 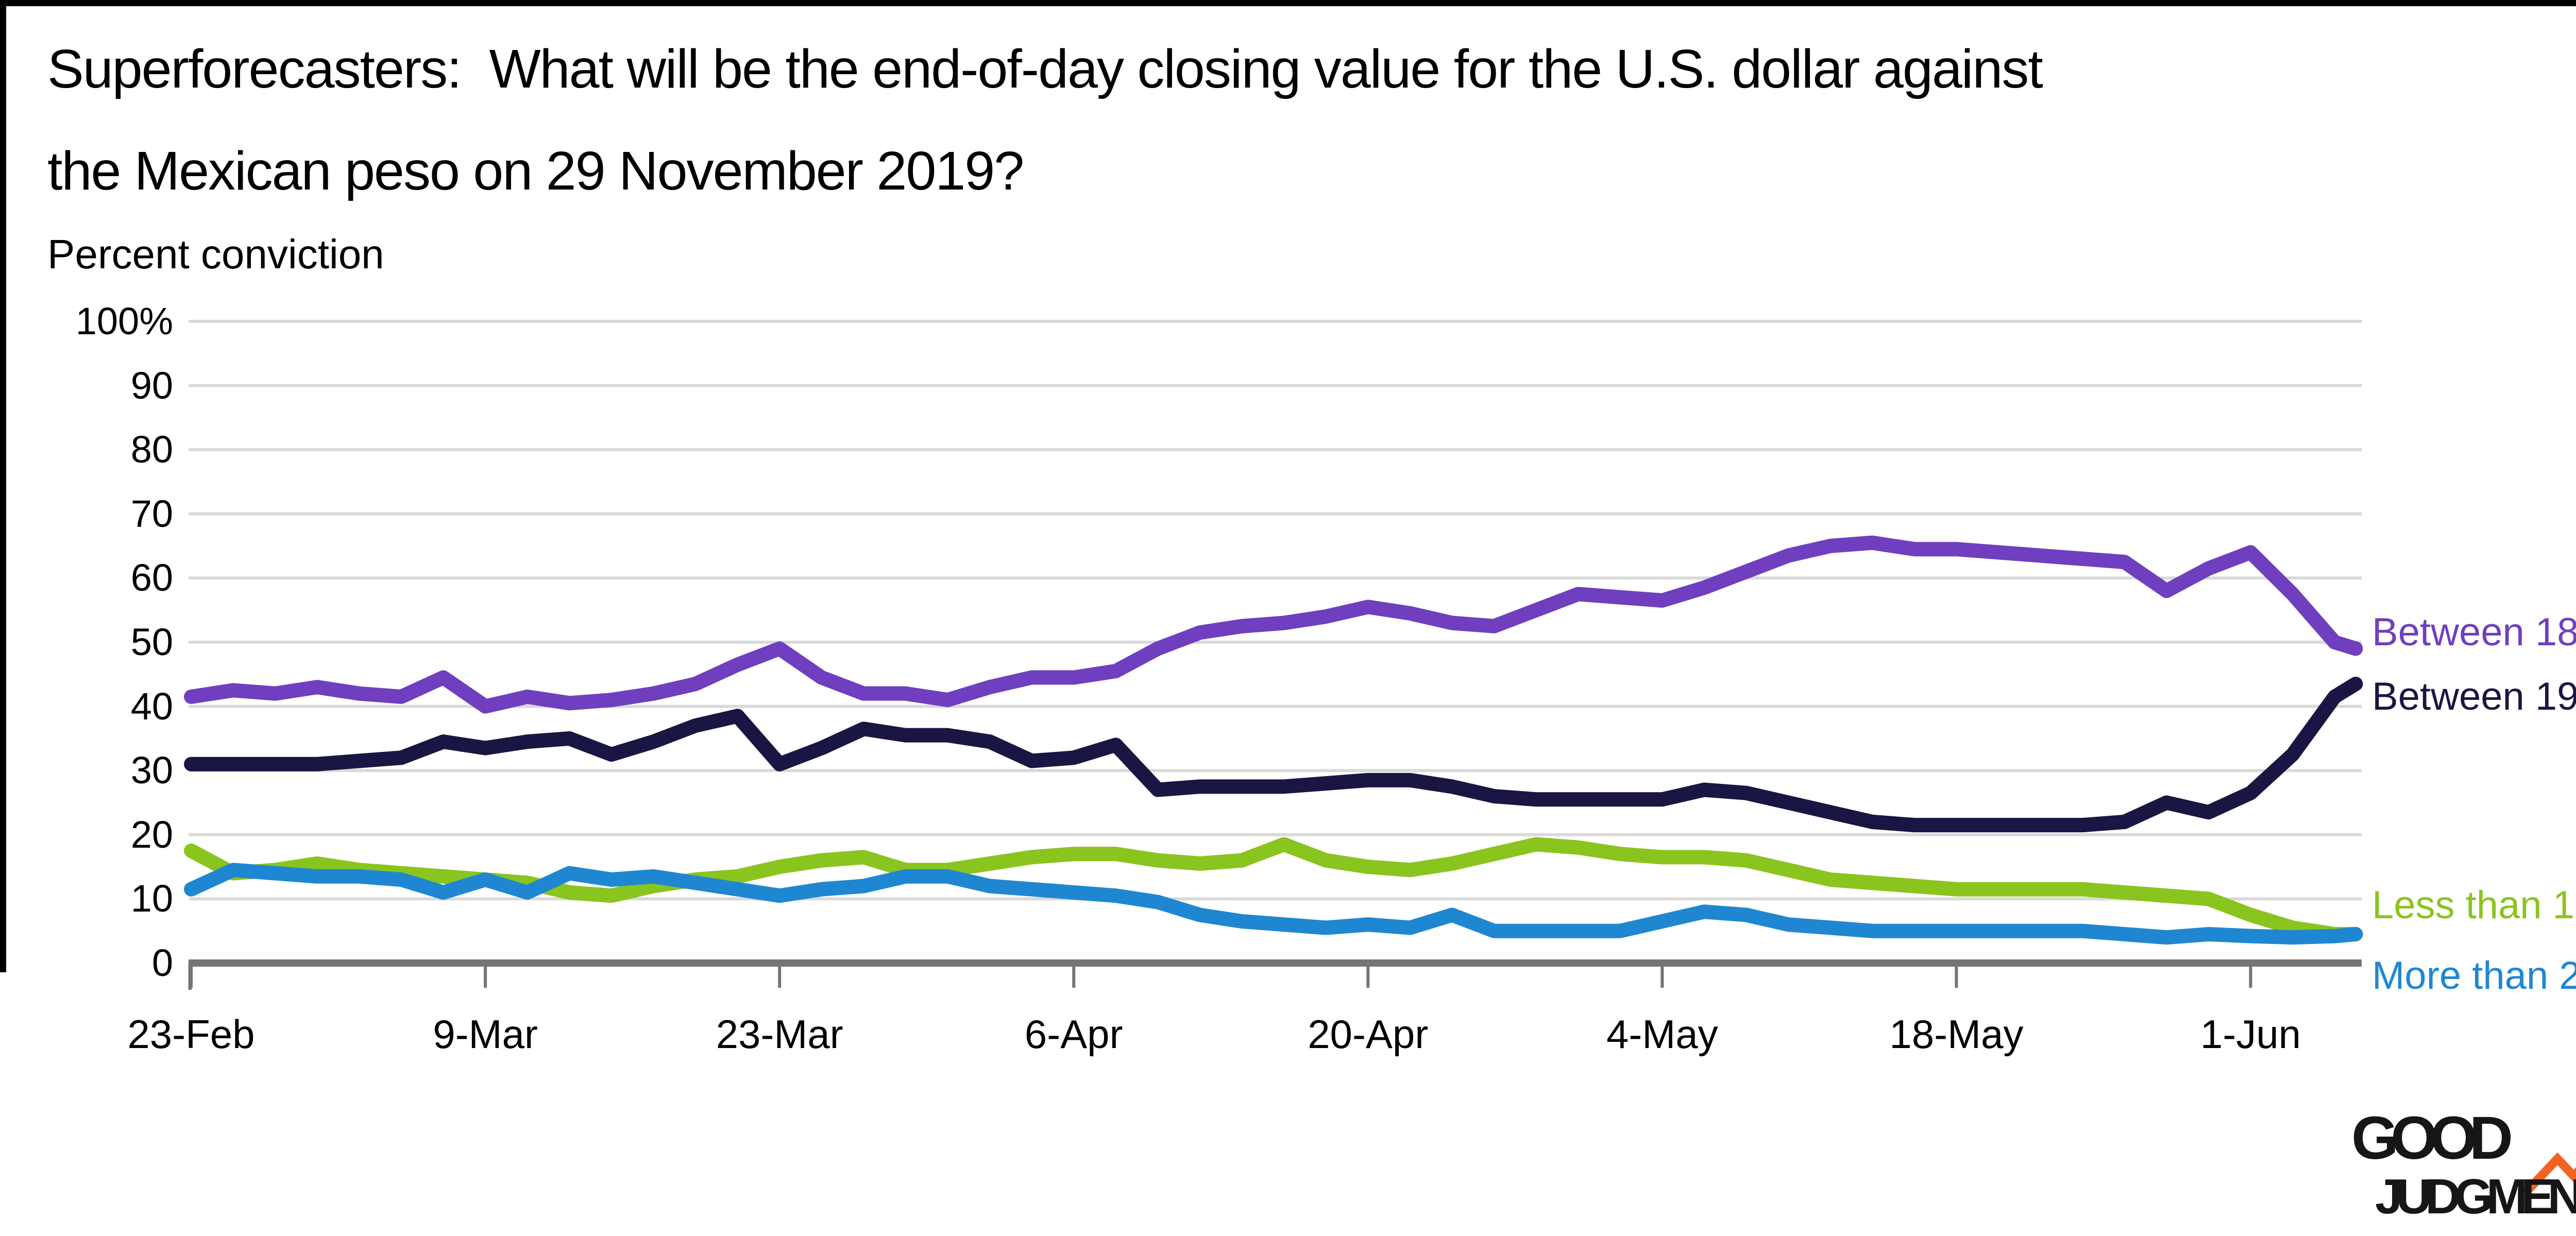 I want to click on x-tick-label-1-Jun: 1-Jun, so click(x=2250, y=1034).